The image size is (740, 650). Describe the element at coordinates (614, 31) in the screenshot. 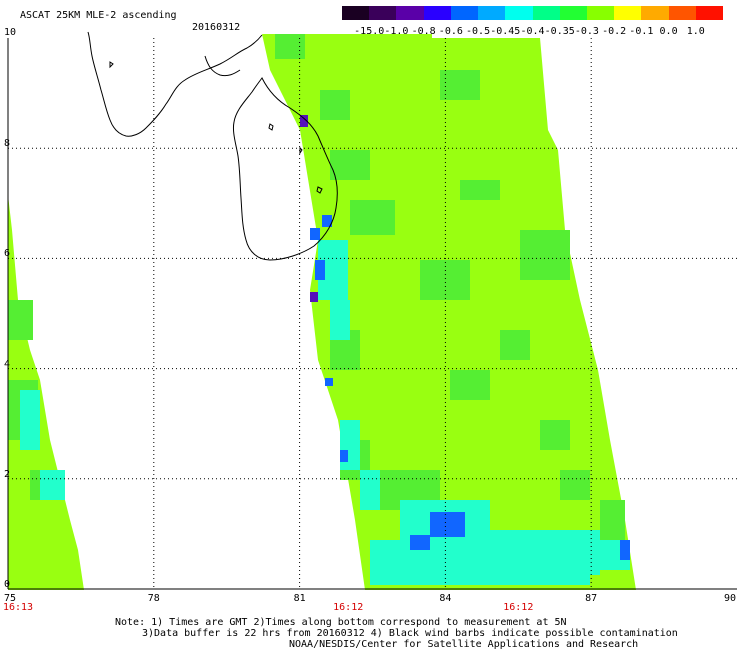

I see `colorbar-label: -0.2` at that location.